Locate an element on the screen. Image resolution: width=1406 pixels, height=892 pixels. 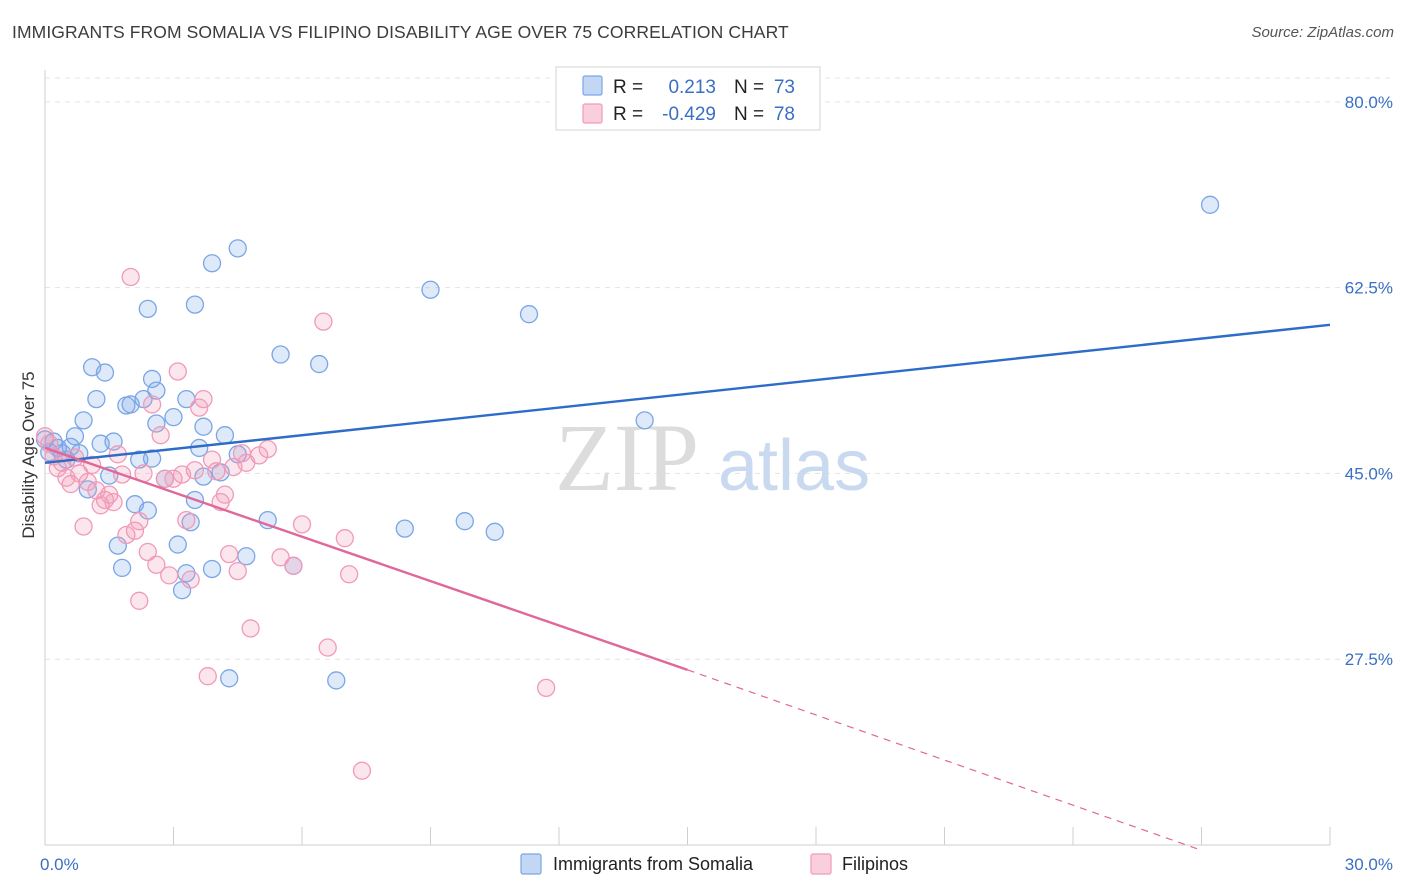
legend-n-label-somalia: N = is located at coordinates (749, 87).